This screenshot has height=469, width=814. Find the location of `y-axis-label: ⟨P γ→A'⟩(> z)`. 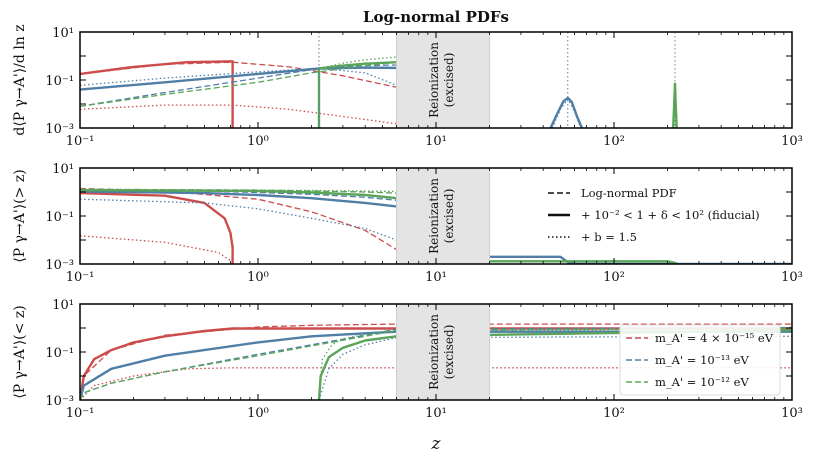

y-axis-label: ⟨P γ→A'⟩(> z) is located at coordinates (20, 215).